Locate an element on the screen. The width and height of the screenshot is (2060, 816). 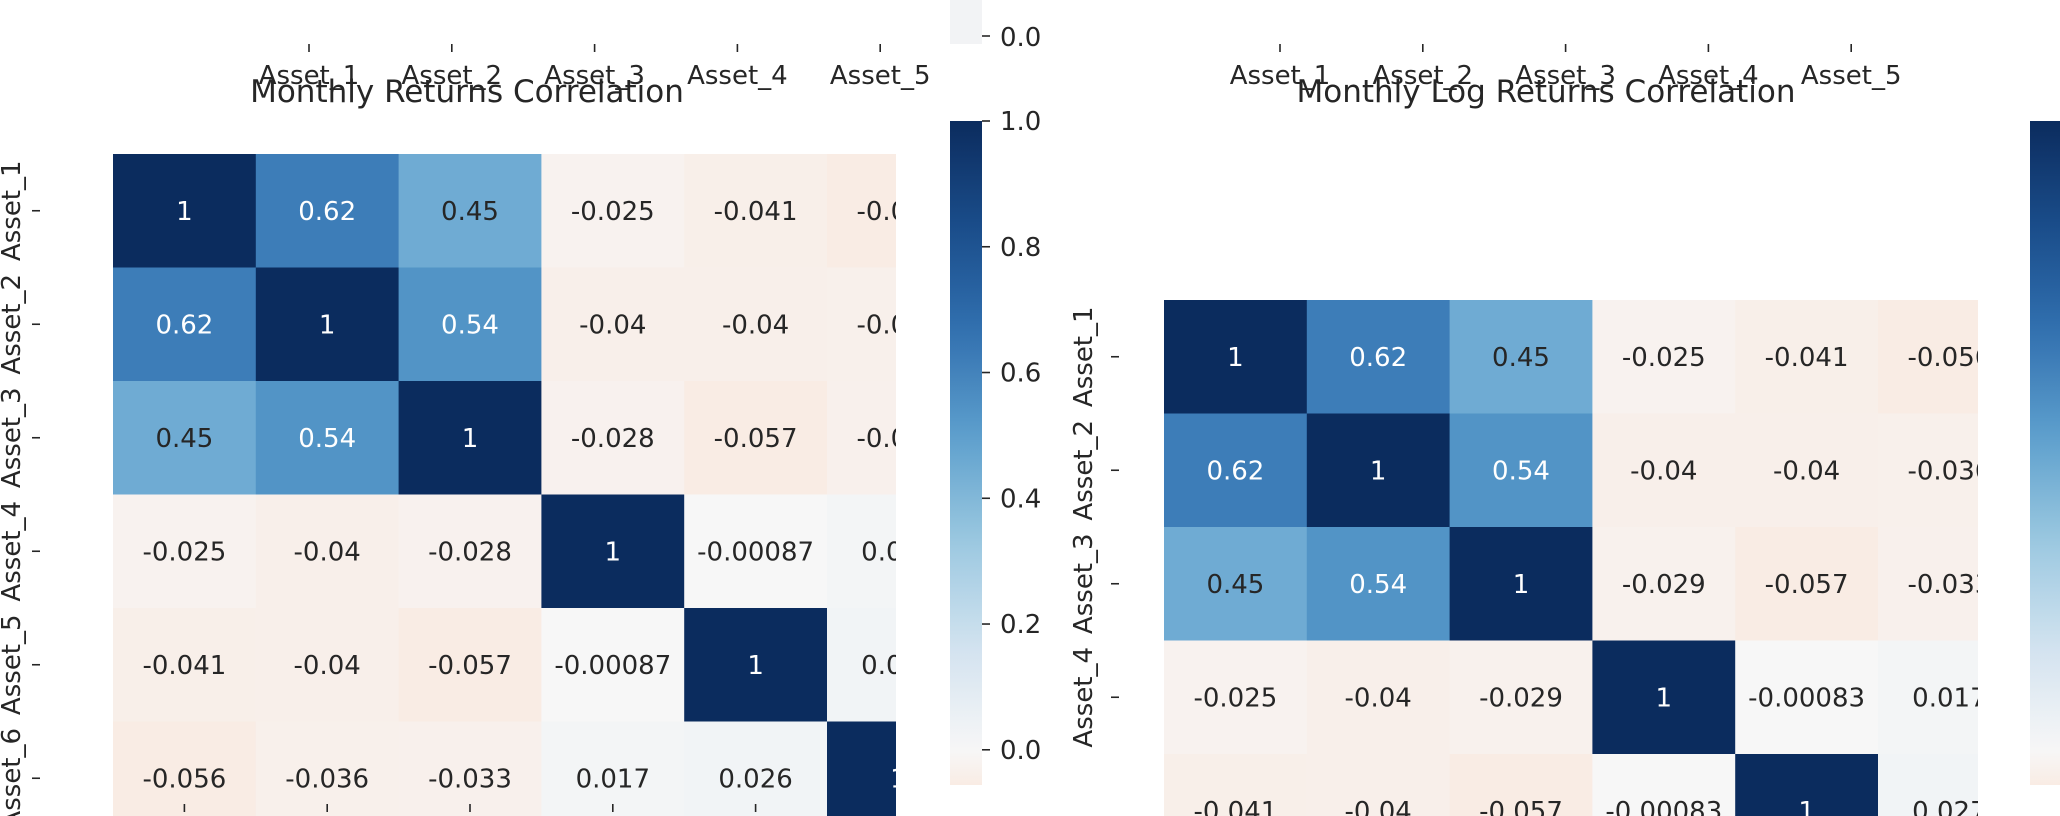
colorbar is located at coordinates (2045, 453).